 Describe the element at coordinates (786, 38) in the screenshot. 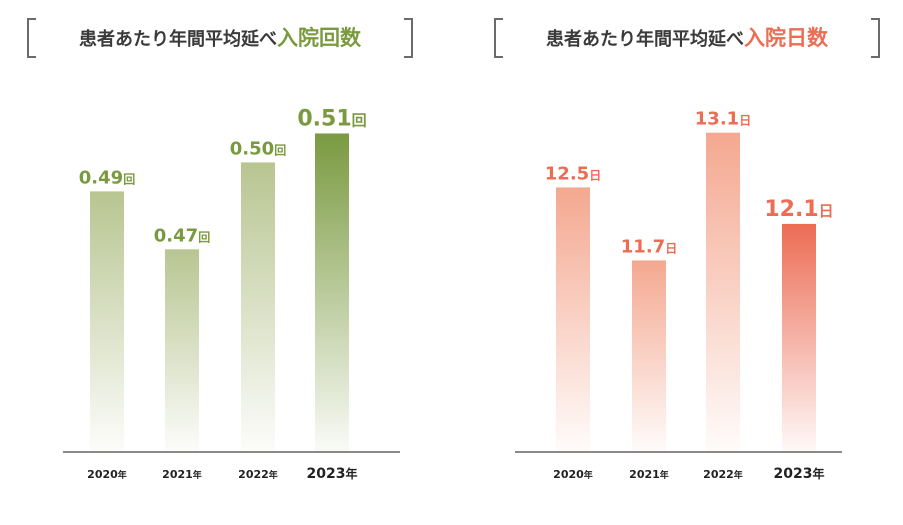

I see `title-highlight: 入院日数` at that location.